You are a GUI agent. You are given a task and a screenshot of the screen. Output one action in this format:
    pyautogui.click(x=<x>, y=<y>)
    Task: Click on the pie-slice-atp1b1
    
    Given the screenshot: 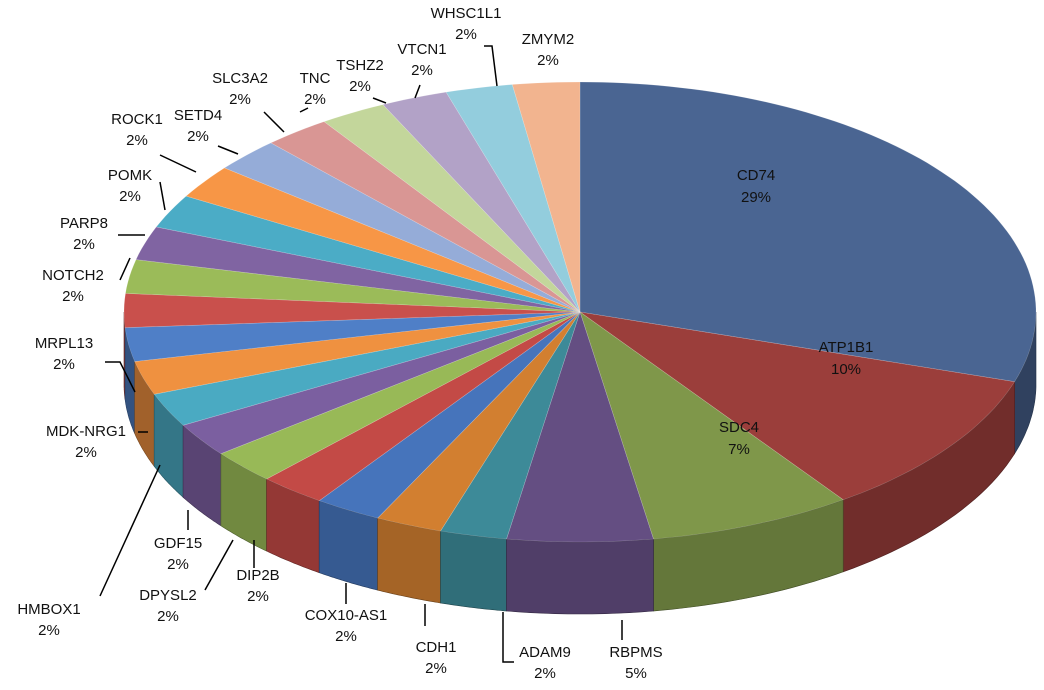 What is the action you would take?
    pyautogui.click(x=797, y=406)
    